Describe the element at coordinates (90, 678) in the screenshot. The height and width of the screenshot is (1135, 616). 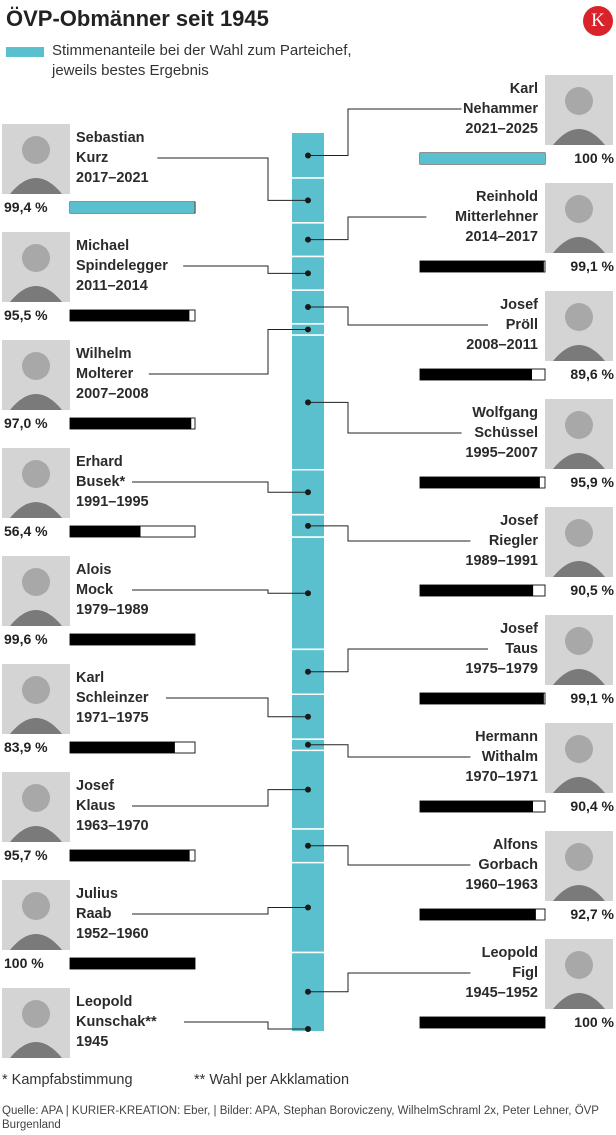
I see `leader-label: Karl` at that location.